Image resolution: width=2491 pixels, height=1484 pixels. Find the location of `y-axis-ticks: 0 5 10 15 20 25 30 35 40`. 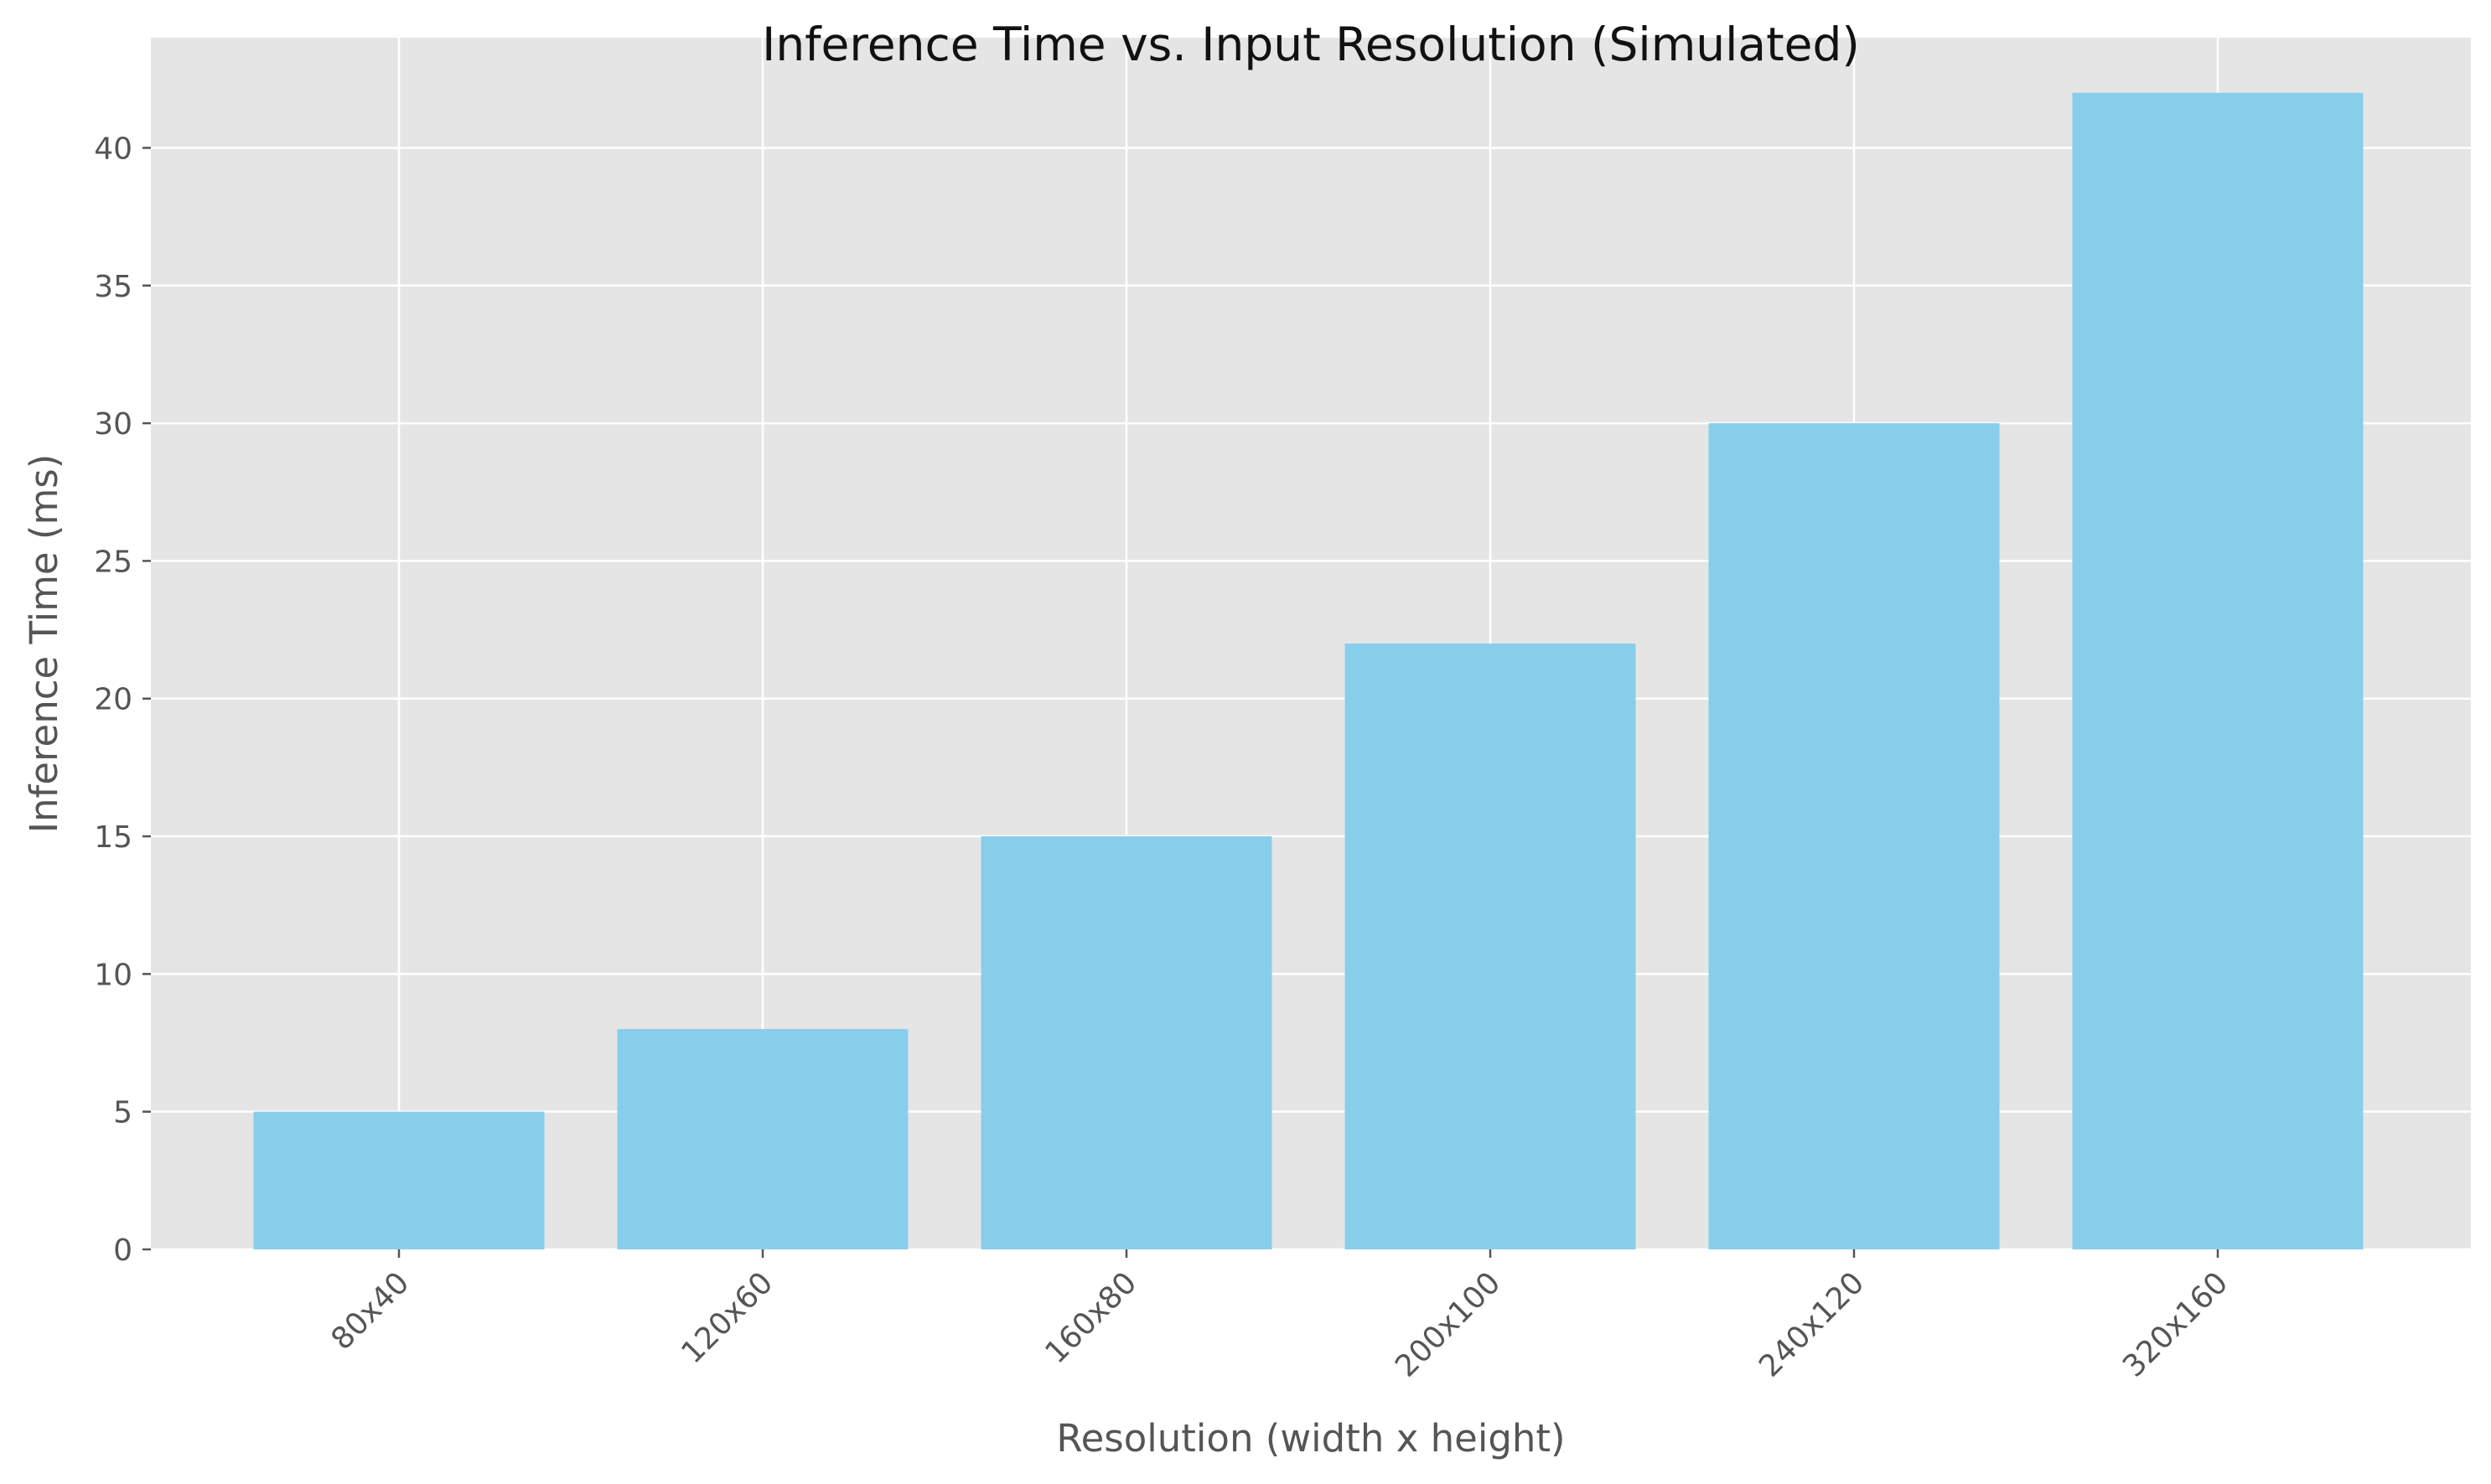

y-axis-ticks: 0 5 10 15 20 25 30 35 40 is located at coordinates (122, 700).